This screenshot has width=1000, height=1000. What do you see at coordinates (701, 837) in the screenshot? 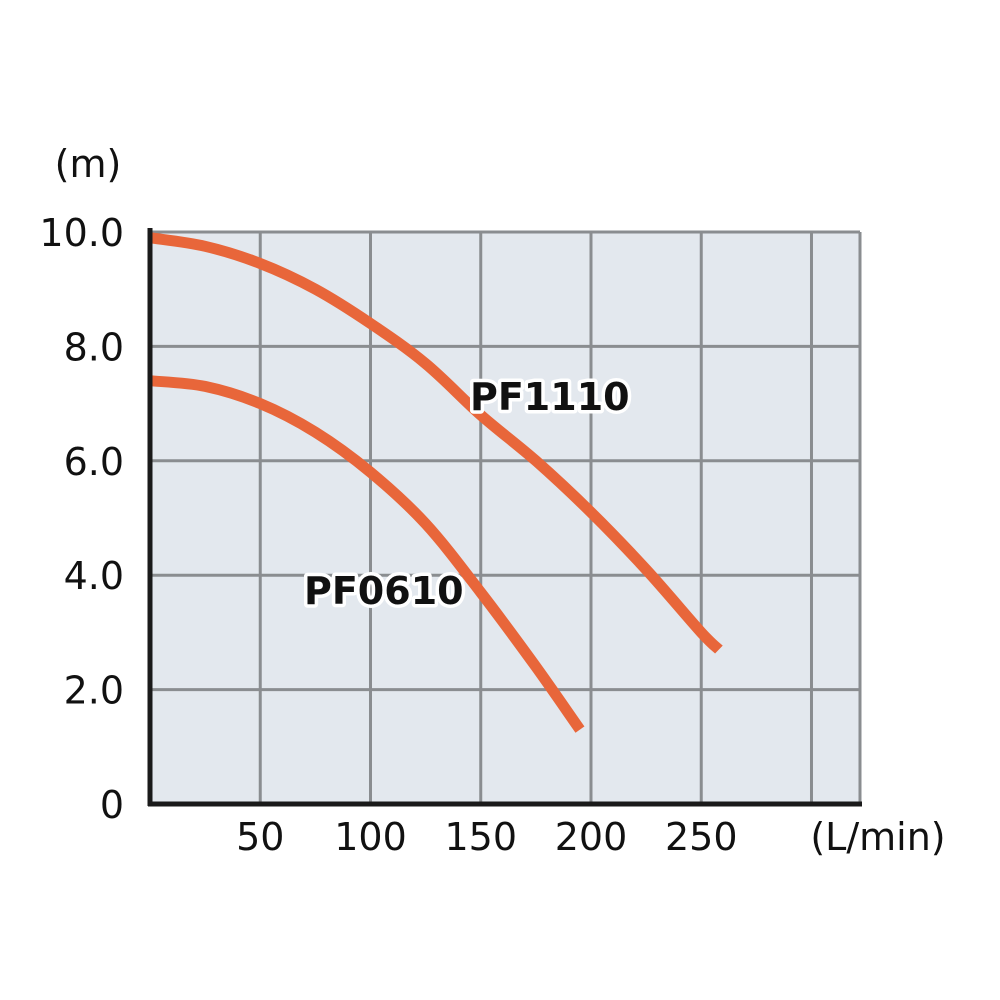
I see `x-tick-label-250: 250` at bounding box center [701, 837].